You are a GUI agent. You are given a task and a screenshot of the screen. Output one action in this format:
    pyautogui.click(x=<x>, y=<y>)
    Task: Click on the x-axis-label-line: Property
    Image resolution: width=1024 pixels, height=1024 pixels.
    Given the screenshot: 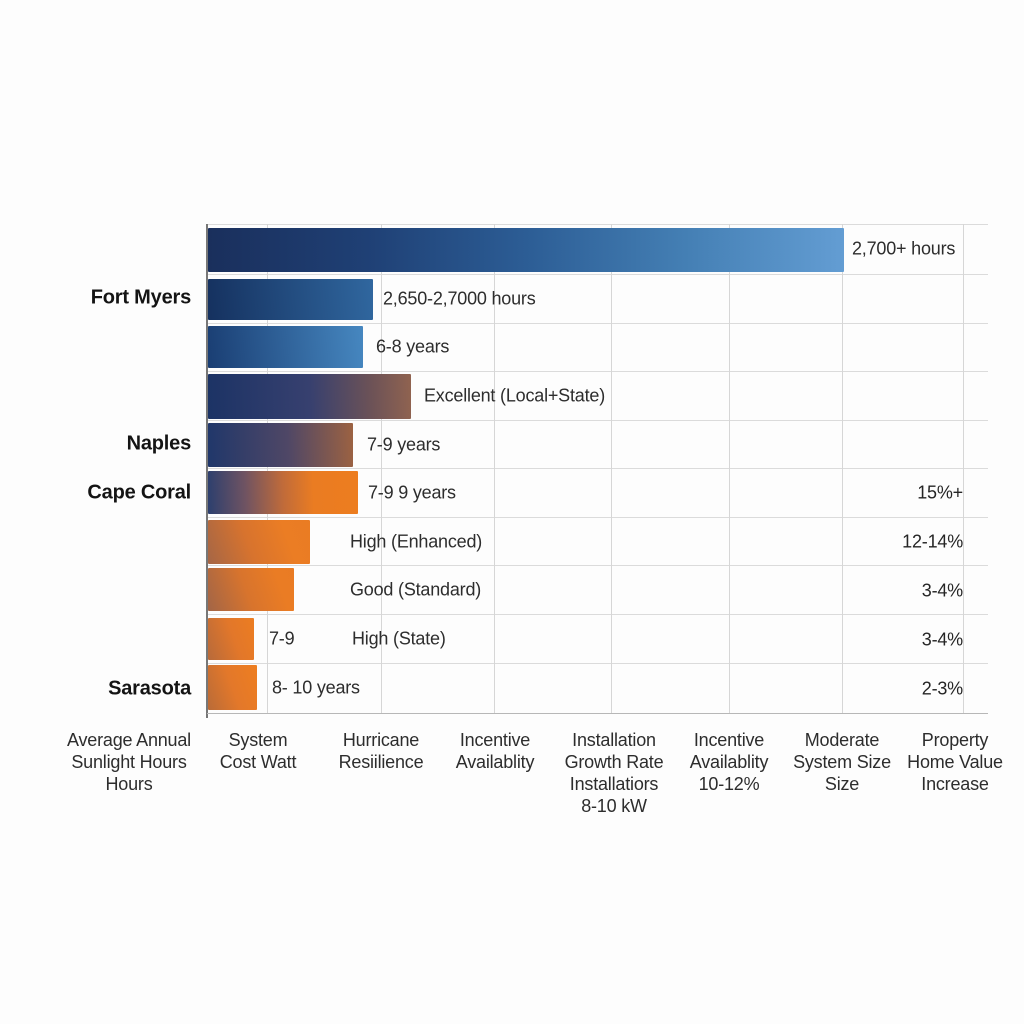 What is the action you would take?
    pyautogui.click(x=955, y=740)
    